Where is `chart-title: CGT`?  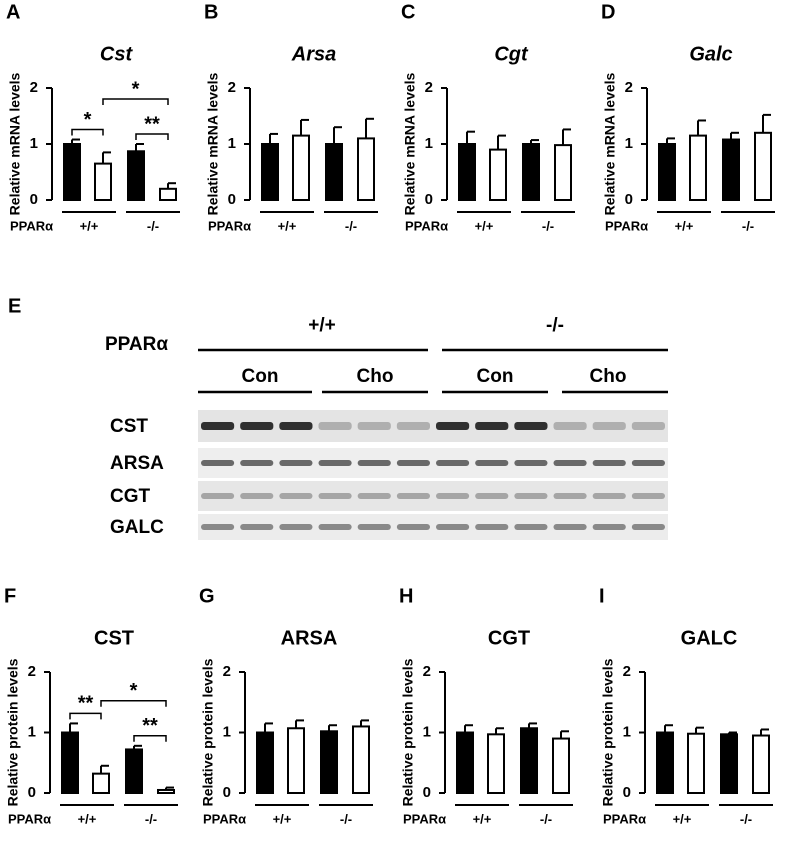
chart-title: CGT is located at coordinates (509, 638).